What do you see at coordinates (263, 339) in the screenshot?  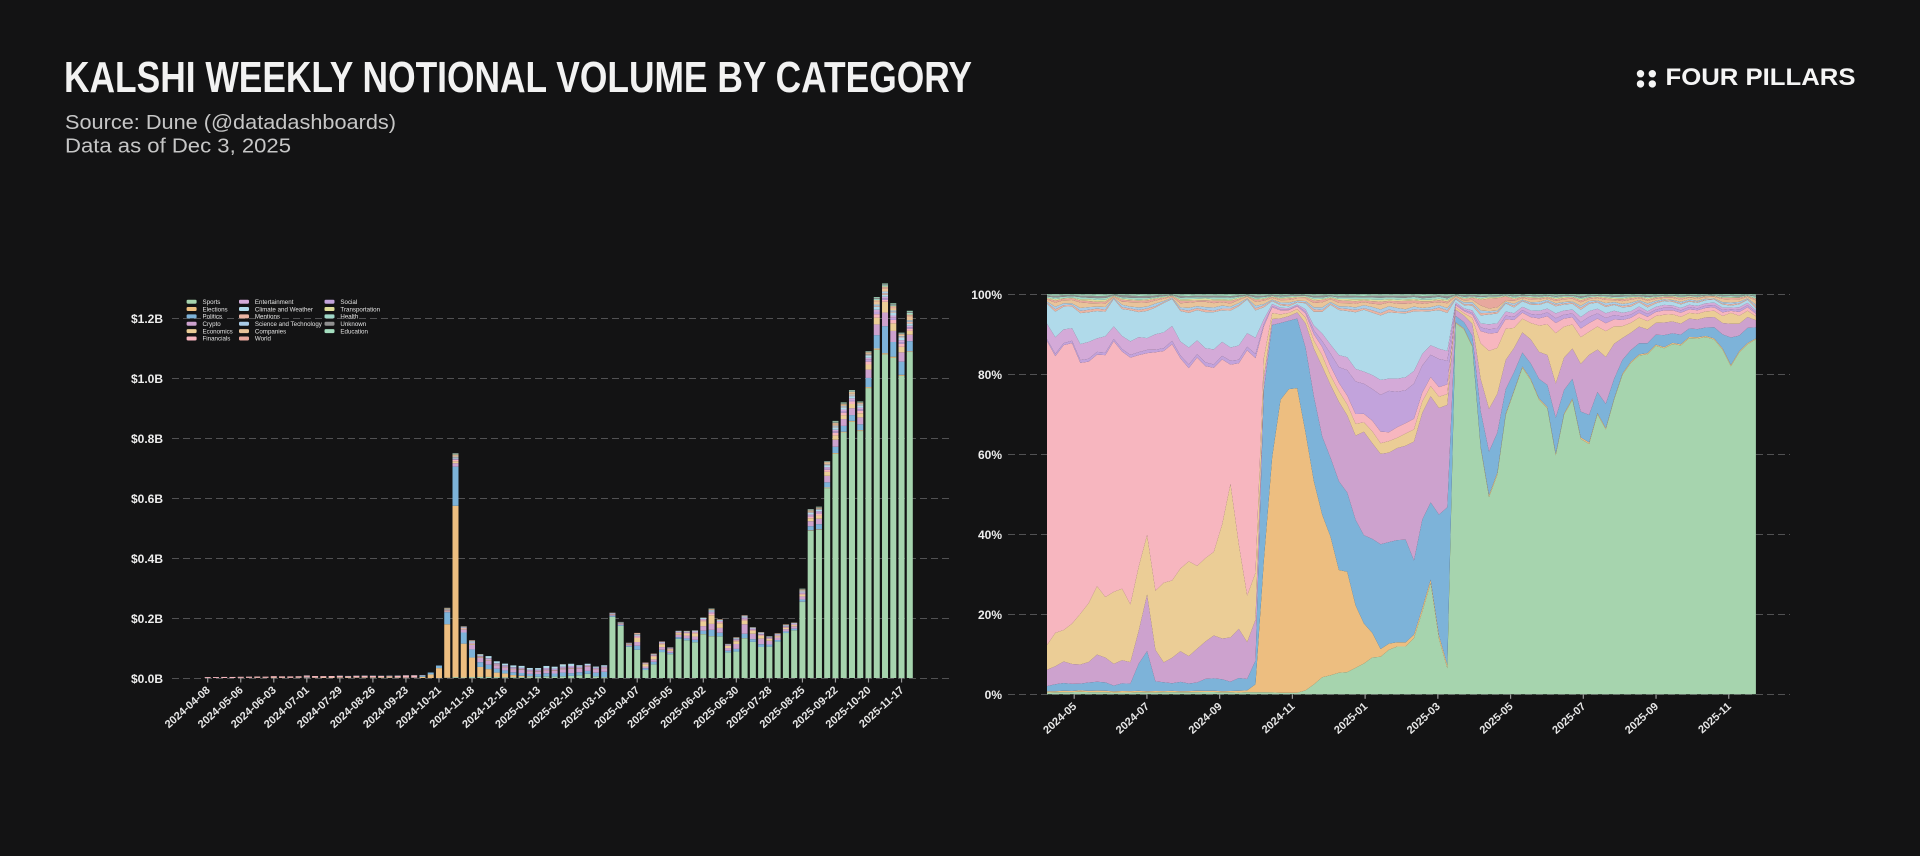 I see `svg-text: World` at bounding box center [263, 339].